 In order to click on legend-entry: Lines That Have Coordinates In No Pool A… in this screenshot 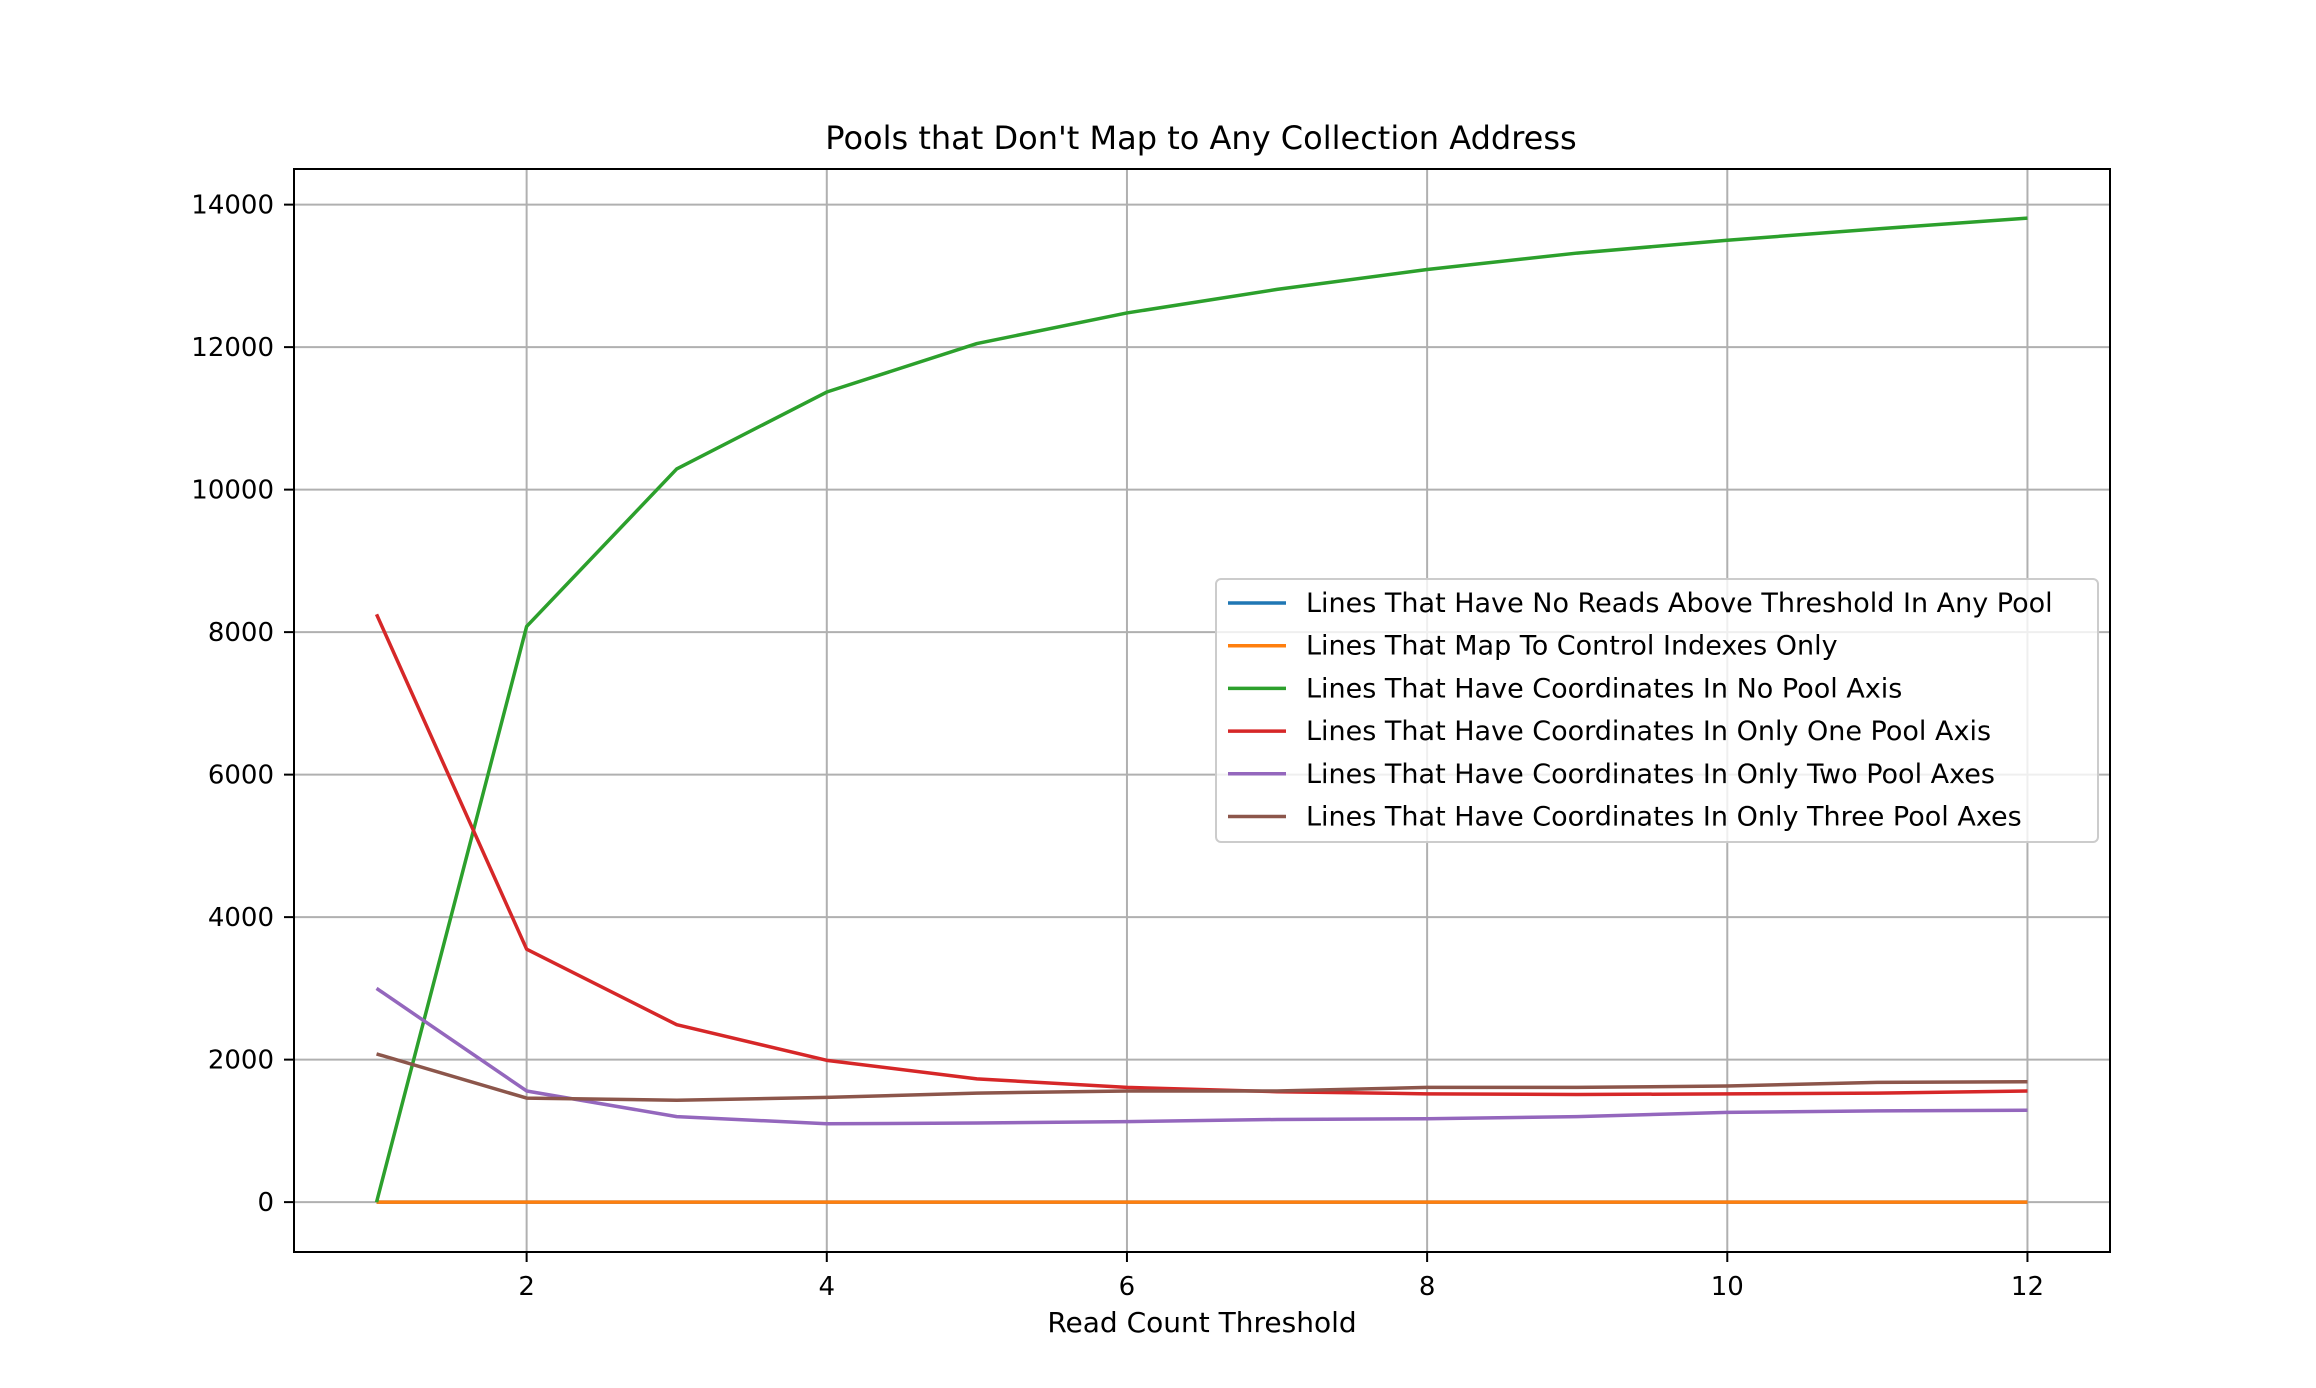, I will do `click(1604, 688)`.